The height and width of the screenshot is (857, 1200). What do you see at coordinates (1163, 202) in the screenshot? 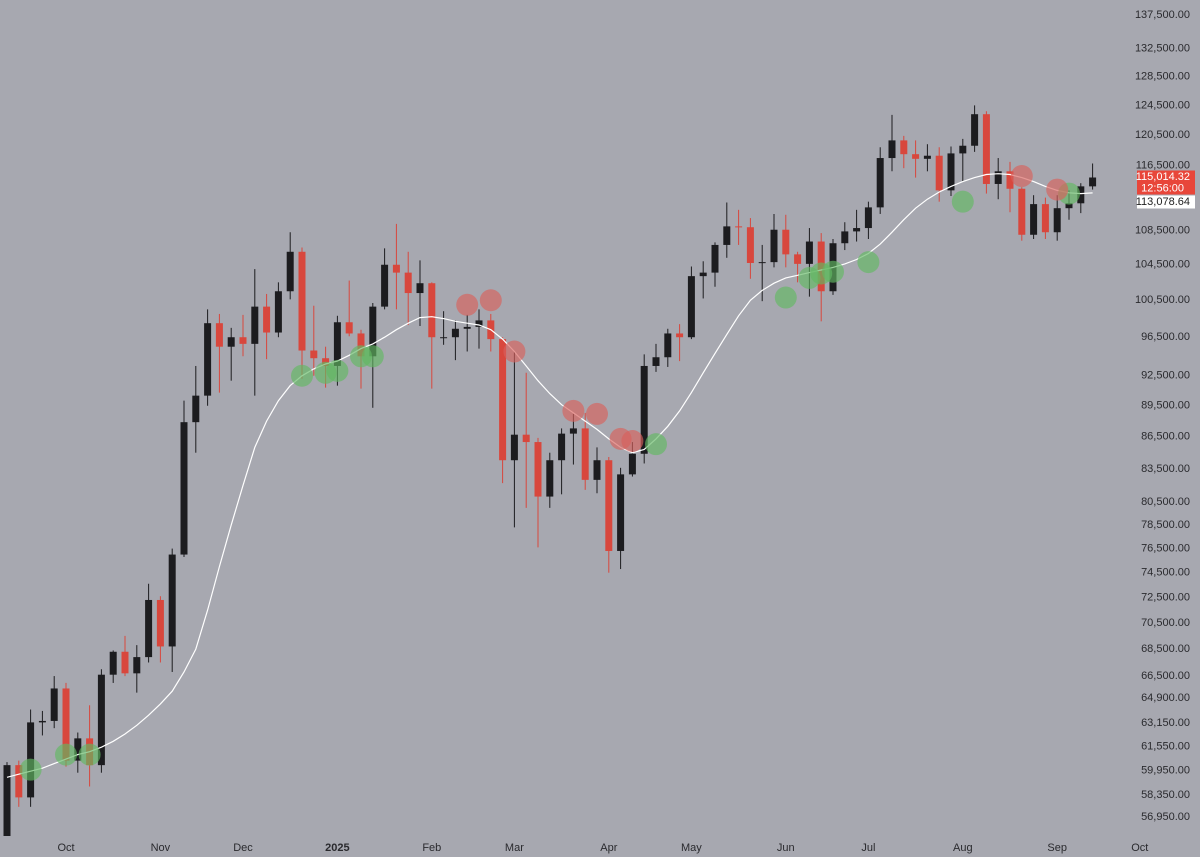
I see `price-tag-label: 113,078.64` at bounding box center [1163, 202].